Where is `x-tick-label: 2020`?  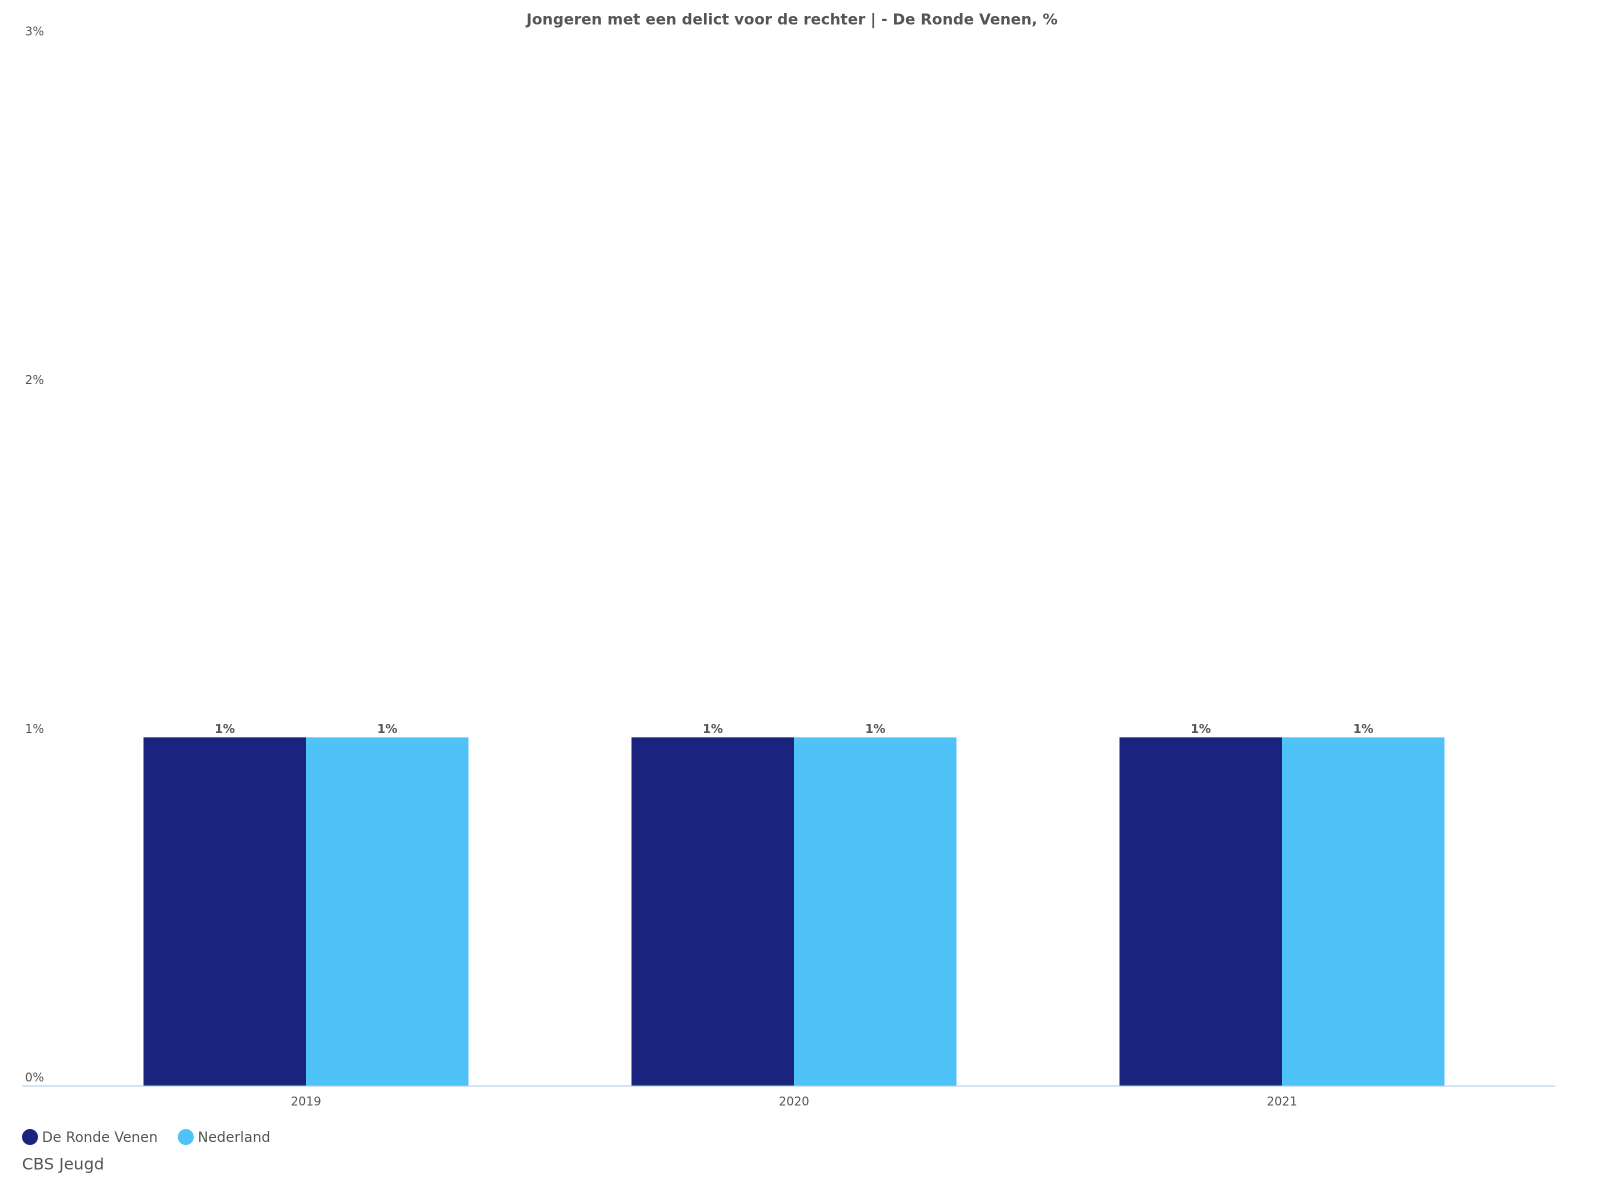
x-tick-label: 2020 is located at coordinates (794, 1102).